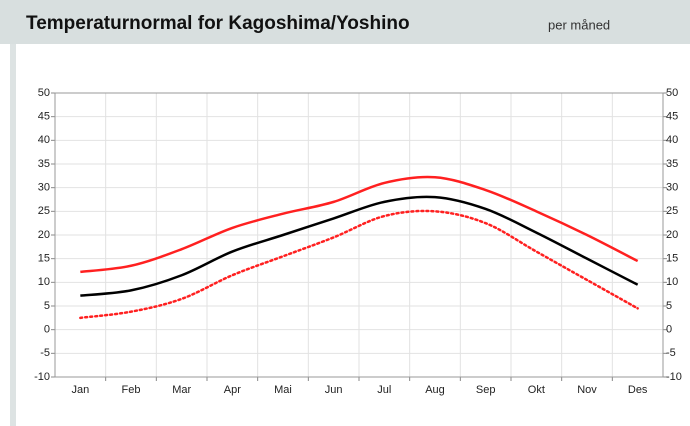 Image resolution: width=690 pixels, height=426 pixels. Describe the element at coordinates (435, 390) in the screenshot. I see `x-tick-label: Aug` at that location.